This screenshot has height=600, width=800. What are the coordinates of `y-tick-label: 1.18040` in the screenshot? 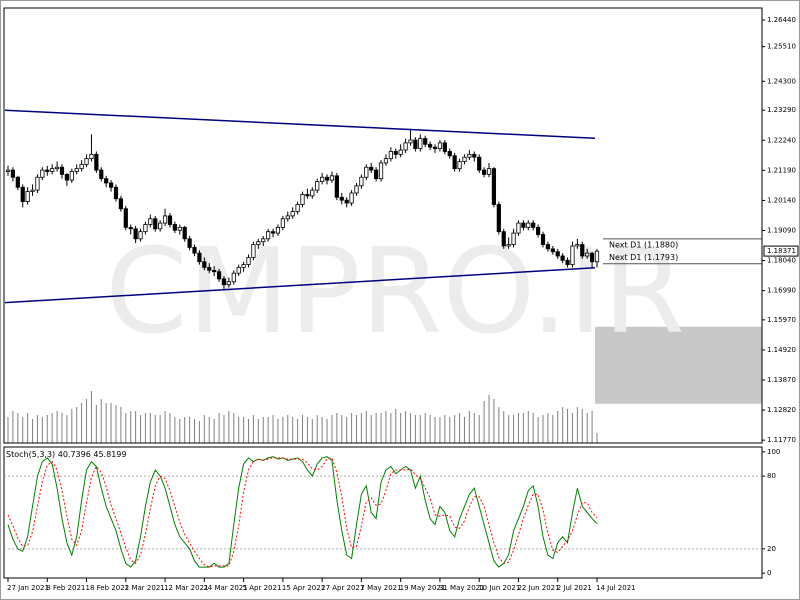 It's located at (781, 261).